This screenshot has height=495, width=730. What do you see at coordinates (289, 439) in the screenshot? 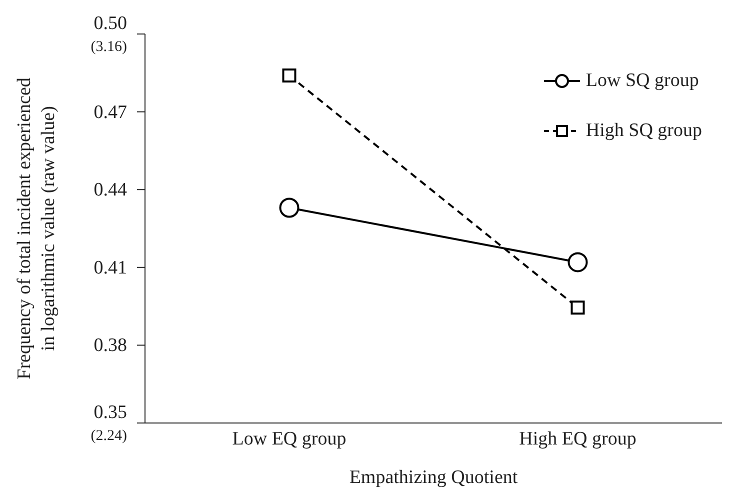
I see `x-tick-label: Low EQ group` at bounding box center [289, 439].